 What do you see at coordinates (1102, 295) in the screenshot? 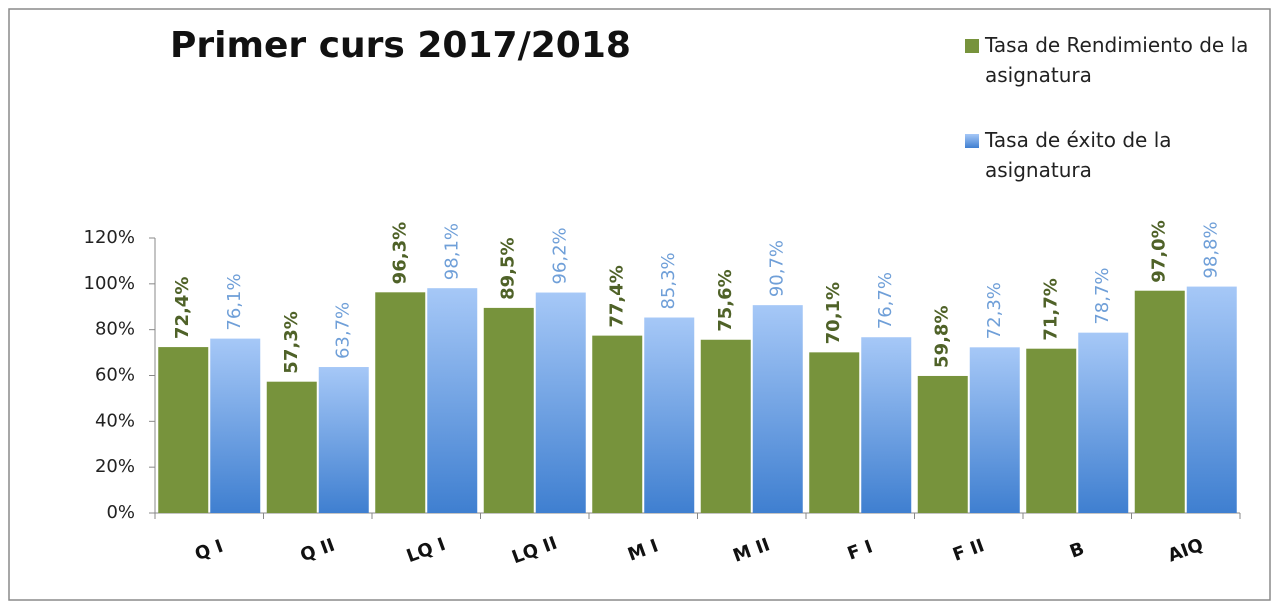
I see `data-label: 78,7%` at bounding box center [1102, 295].